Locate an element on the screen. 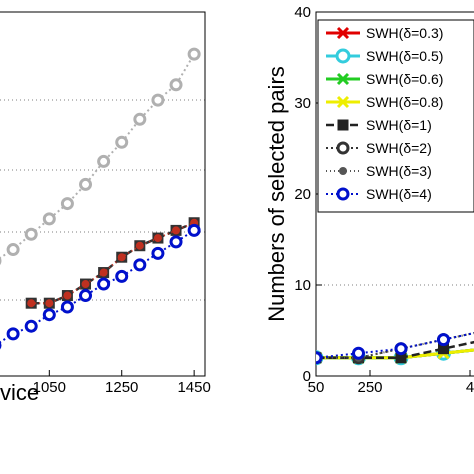 The height and width of the screenshot is (474, 474). legend-marker-2-stroke-b is located at coordinates (343, 79).